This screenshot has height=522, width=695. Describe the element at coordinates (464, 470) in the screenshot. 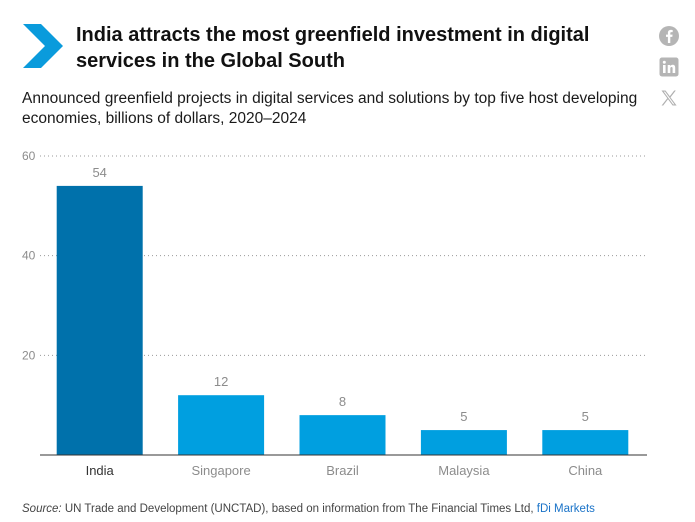

I see `x-tick-label: Malaysia` at that location.